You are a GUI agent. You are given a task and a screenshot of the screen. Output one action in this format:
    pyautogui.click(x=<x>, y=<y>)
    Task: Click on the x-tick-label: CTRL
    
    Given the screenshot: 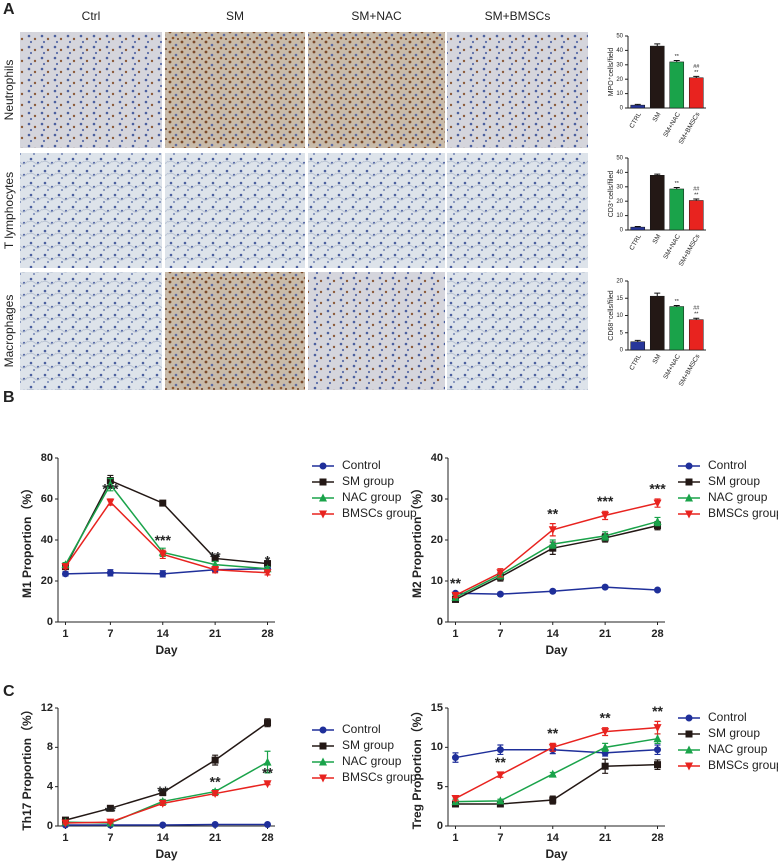 What is the action you would take?
    pyautogui.click(x=635, y=362)
    